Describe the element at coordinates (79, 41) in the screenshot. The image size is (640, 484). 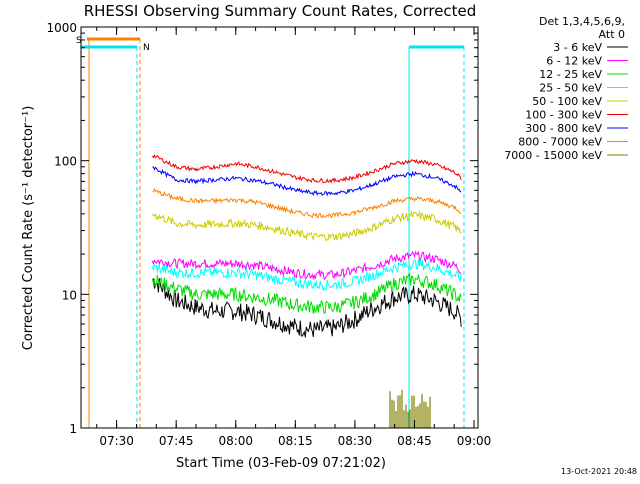
I see `marker-label: S` at that location.